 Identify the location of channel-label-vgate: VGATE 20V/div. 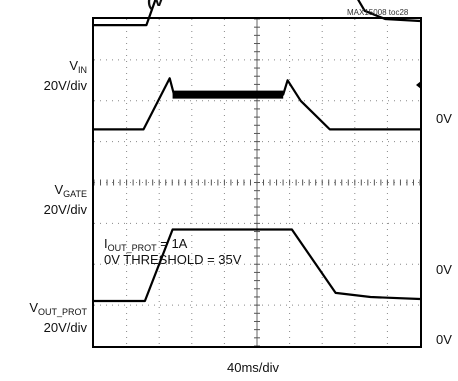
(65, 200).